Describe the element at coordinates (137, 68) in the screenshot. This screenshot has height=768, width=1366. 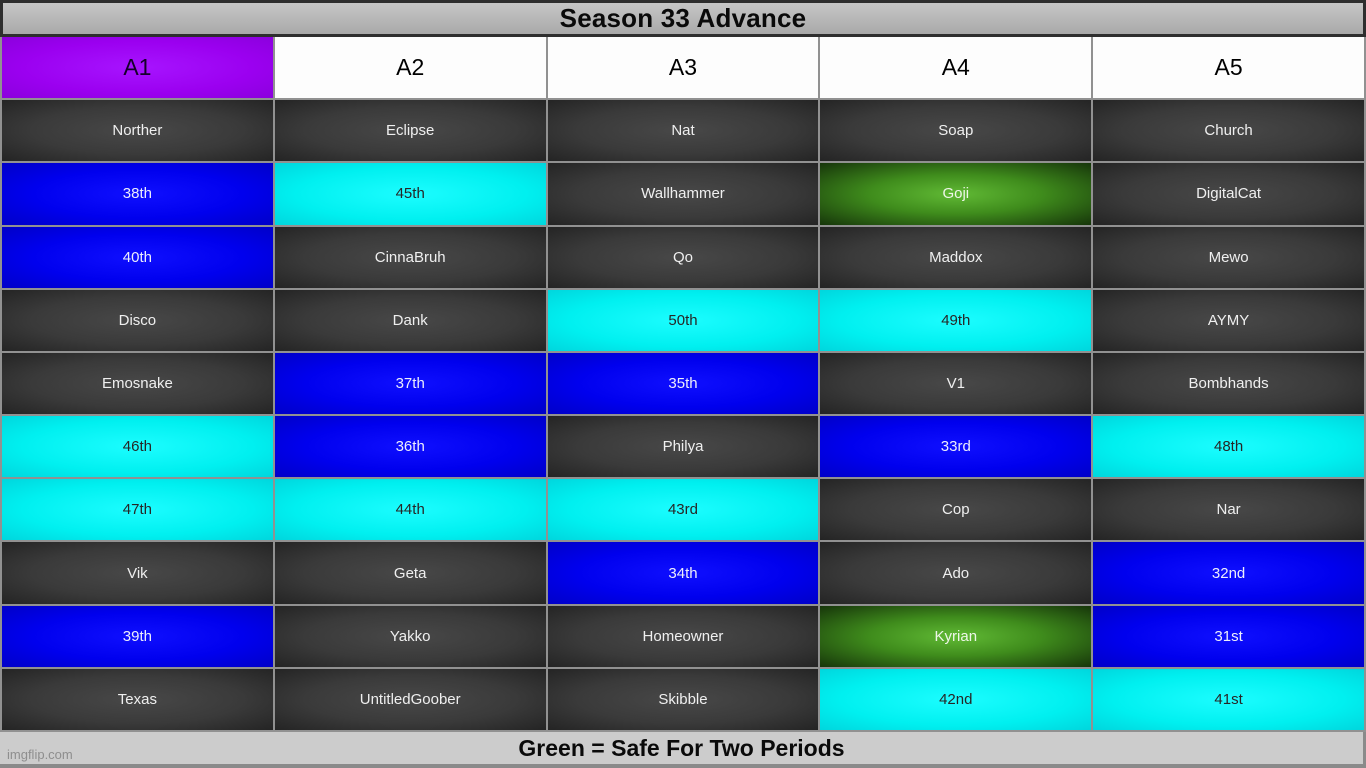
I see `column-header-a1: A1` at that location.